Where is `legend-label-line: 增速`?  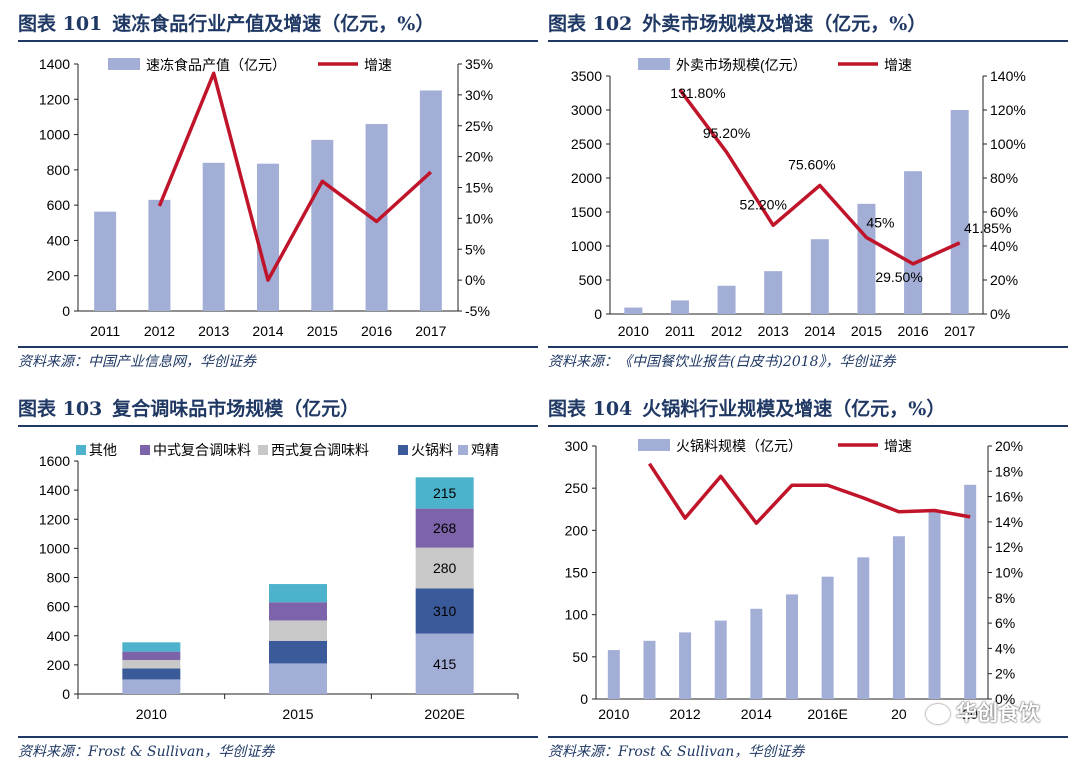
legend-label-line: 增速 is located at coordinates (898, 446).